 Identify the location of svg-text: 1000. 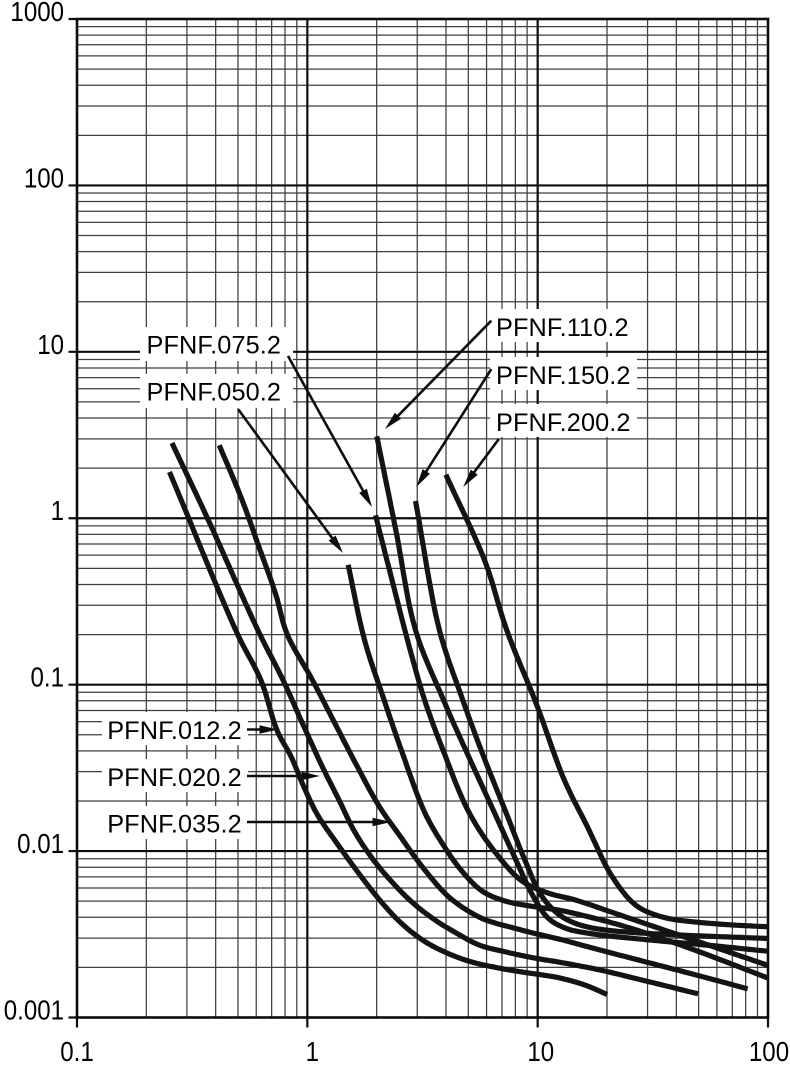
(37, 13).